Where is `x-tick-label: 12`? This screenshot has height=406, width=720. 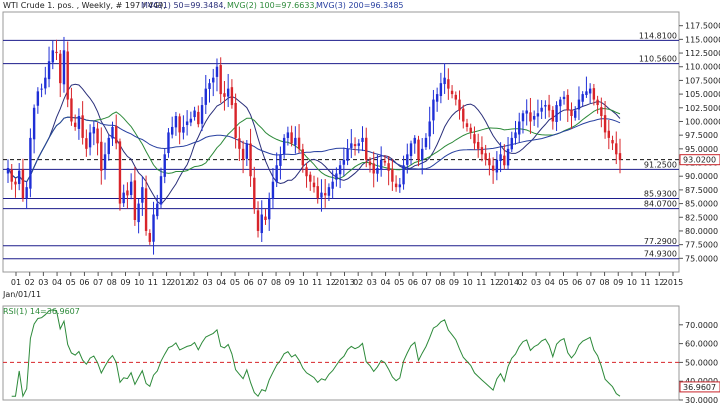
x-tick-label: 12 is located at coordinates (495, 282).